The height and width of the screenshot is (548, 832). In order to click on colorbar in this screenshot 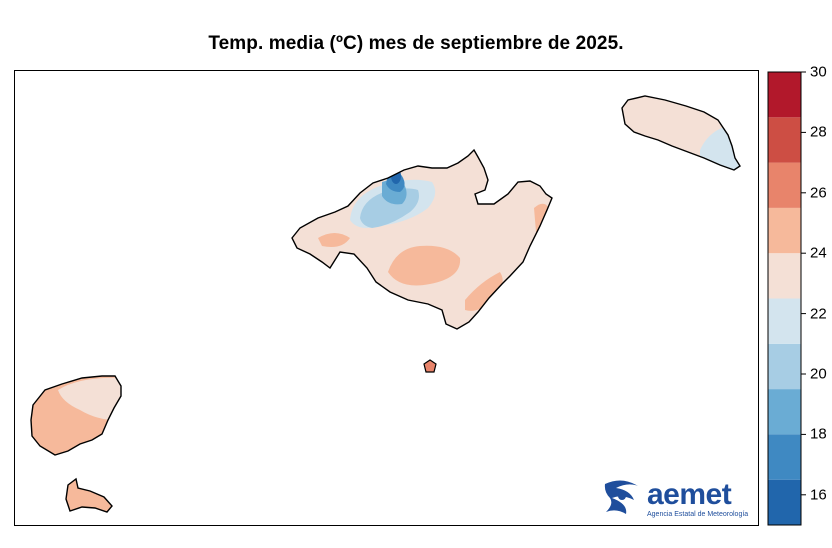, I will do `click(786, 298)`.